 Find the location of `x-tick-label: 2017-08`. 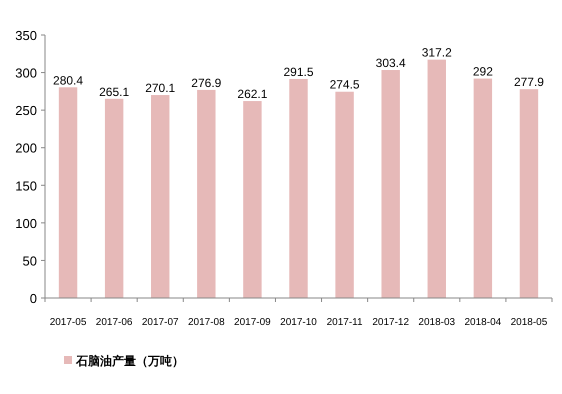

x-tick-label: 2017-08 is located at coordinates (207, 322).